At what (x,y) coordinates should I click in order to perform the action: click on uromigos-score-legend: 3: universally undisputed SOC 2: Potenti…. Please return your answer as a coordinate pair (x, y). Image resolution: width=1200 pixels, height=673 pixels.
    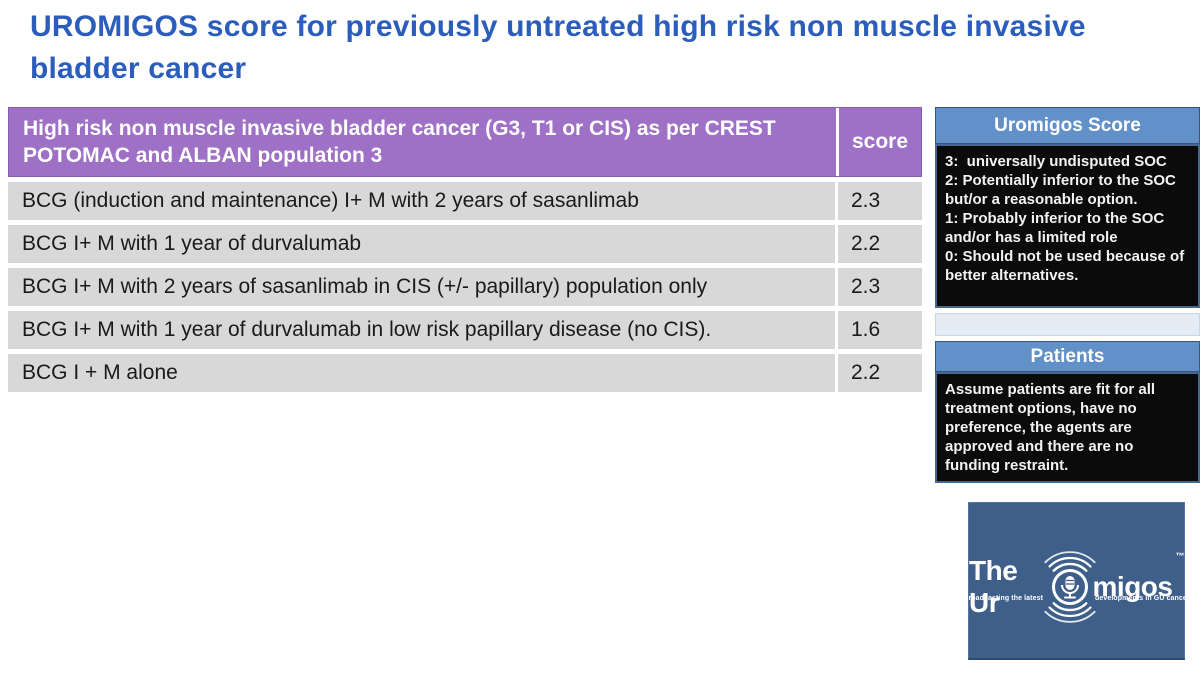
    Looking at the image, I should click on (1067, 226).